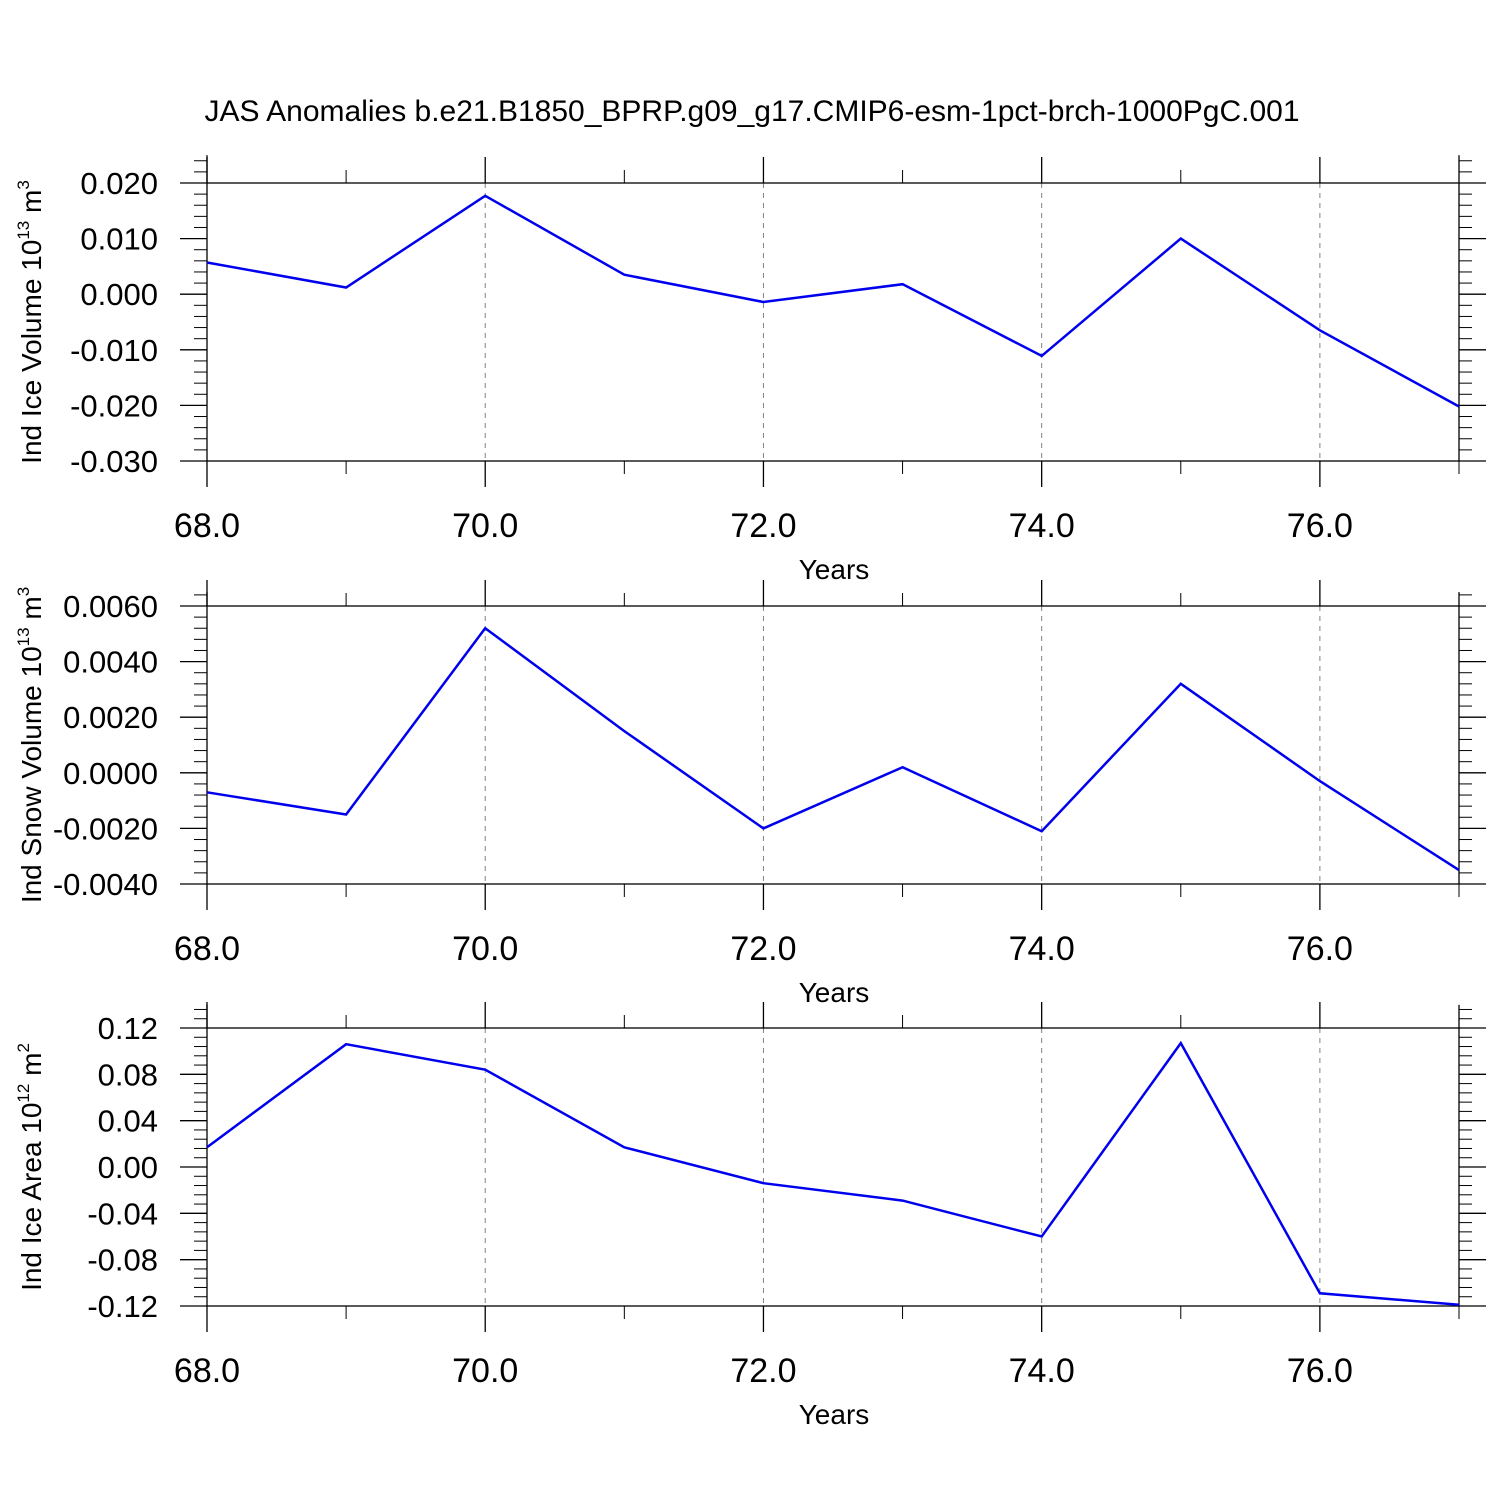  I want to click on y-tick-label: 0.04, so click(128, 1121).